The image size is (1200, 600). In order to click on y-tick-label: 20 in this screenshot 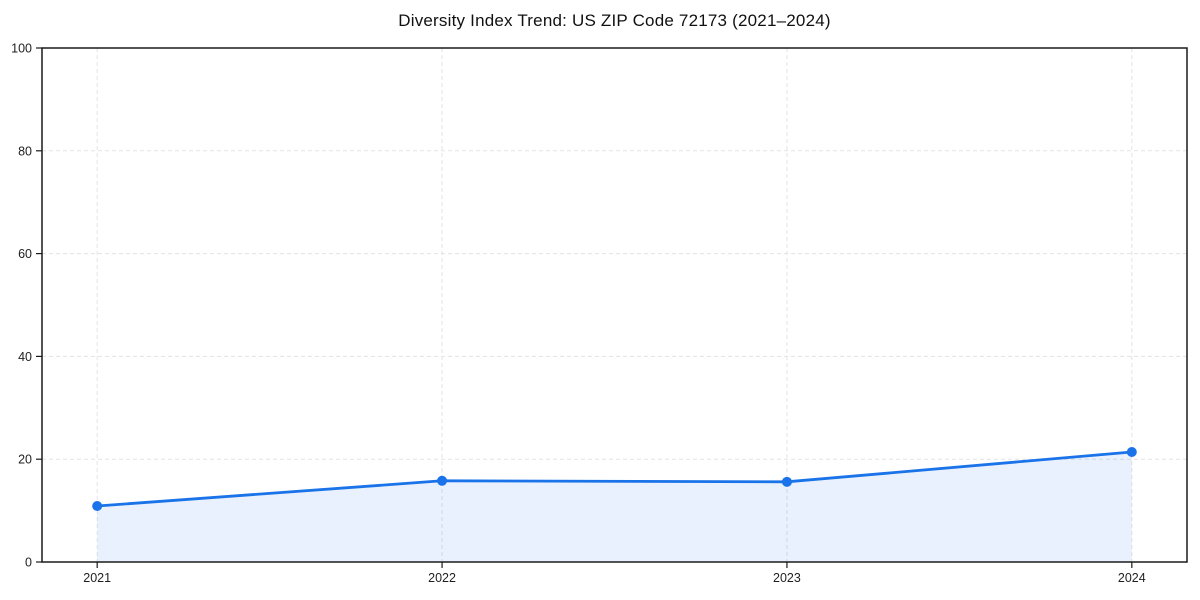, I will do `click(25, 460)`.